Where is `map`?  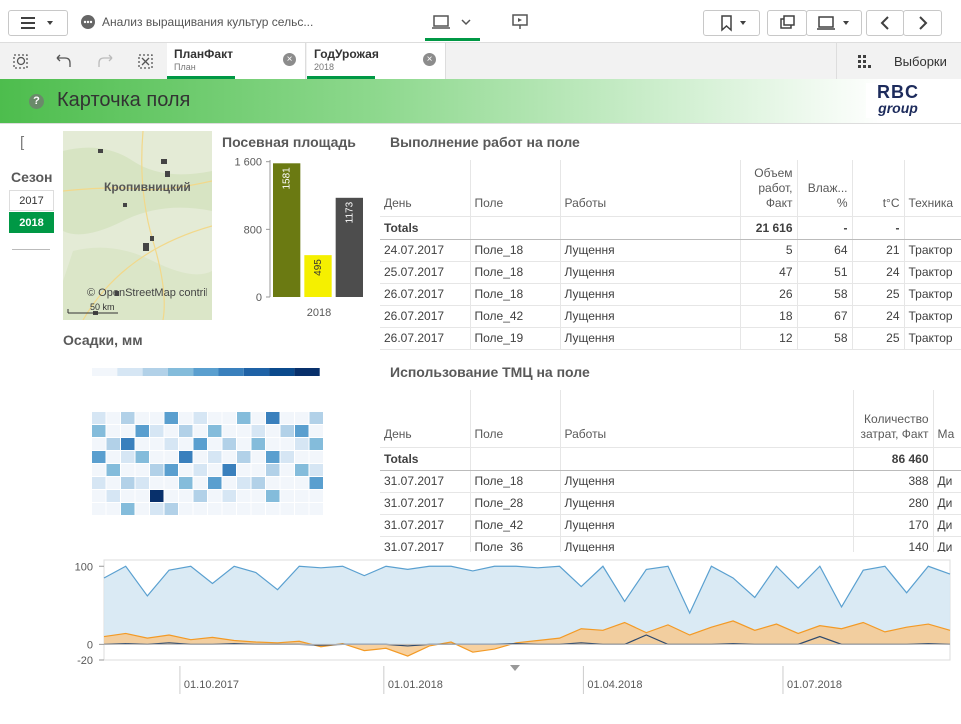 map is located at coordinates (137, 225).